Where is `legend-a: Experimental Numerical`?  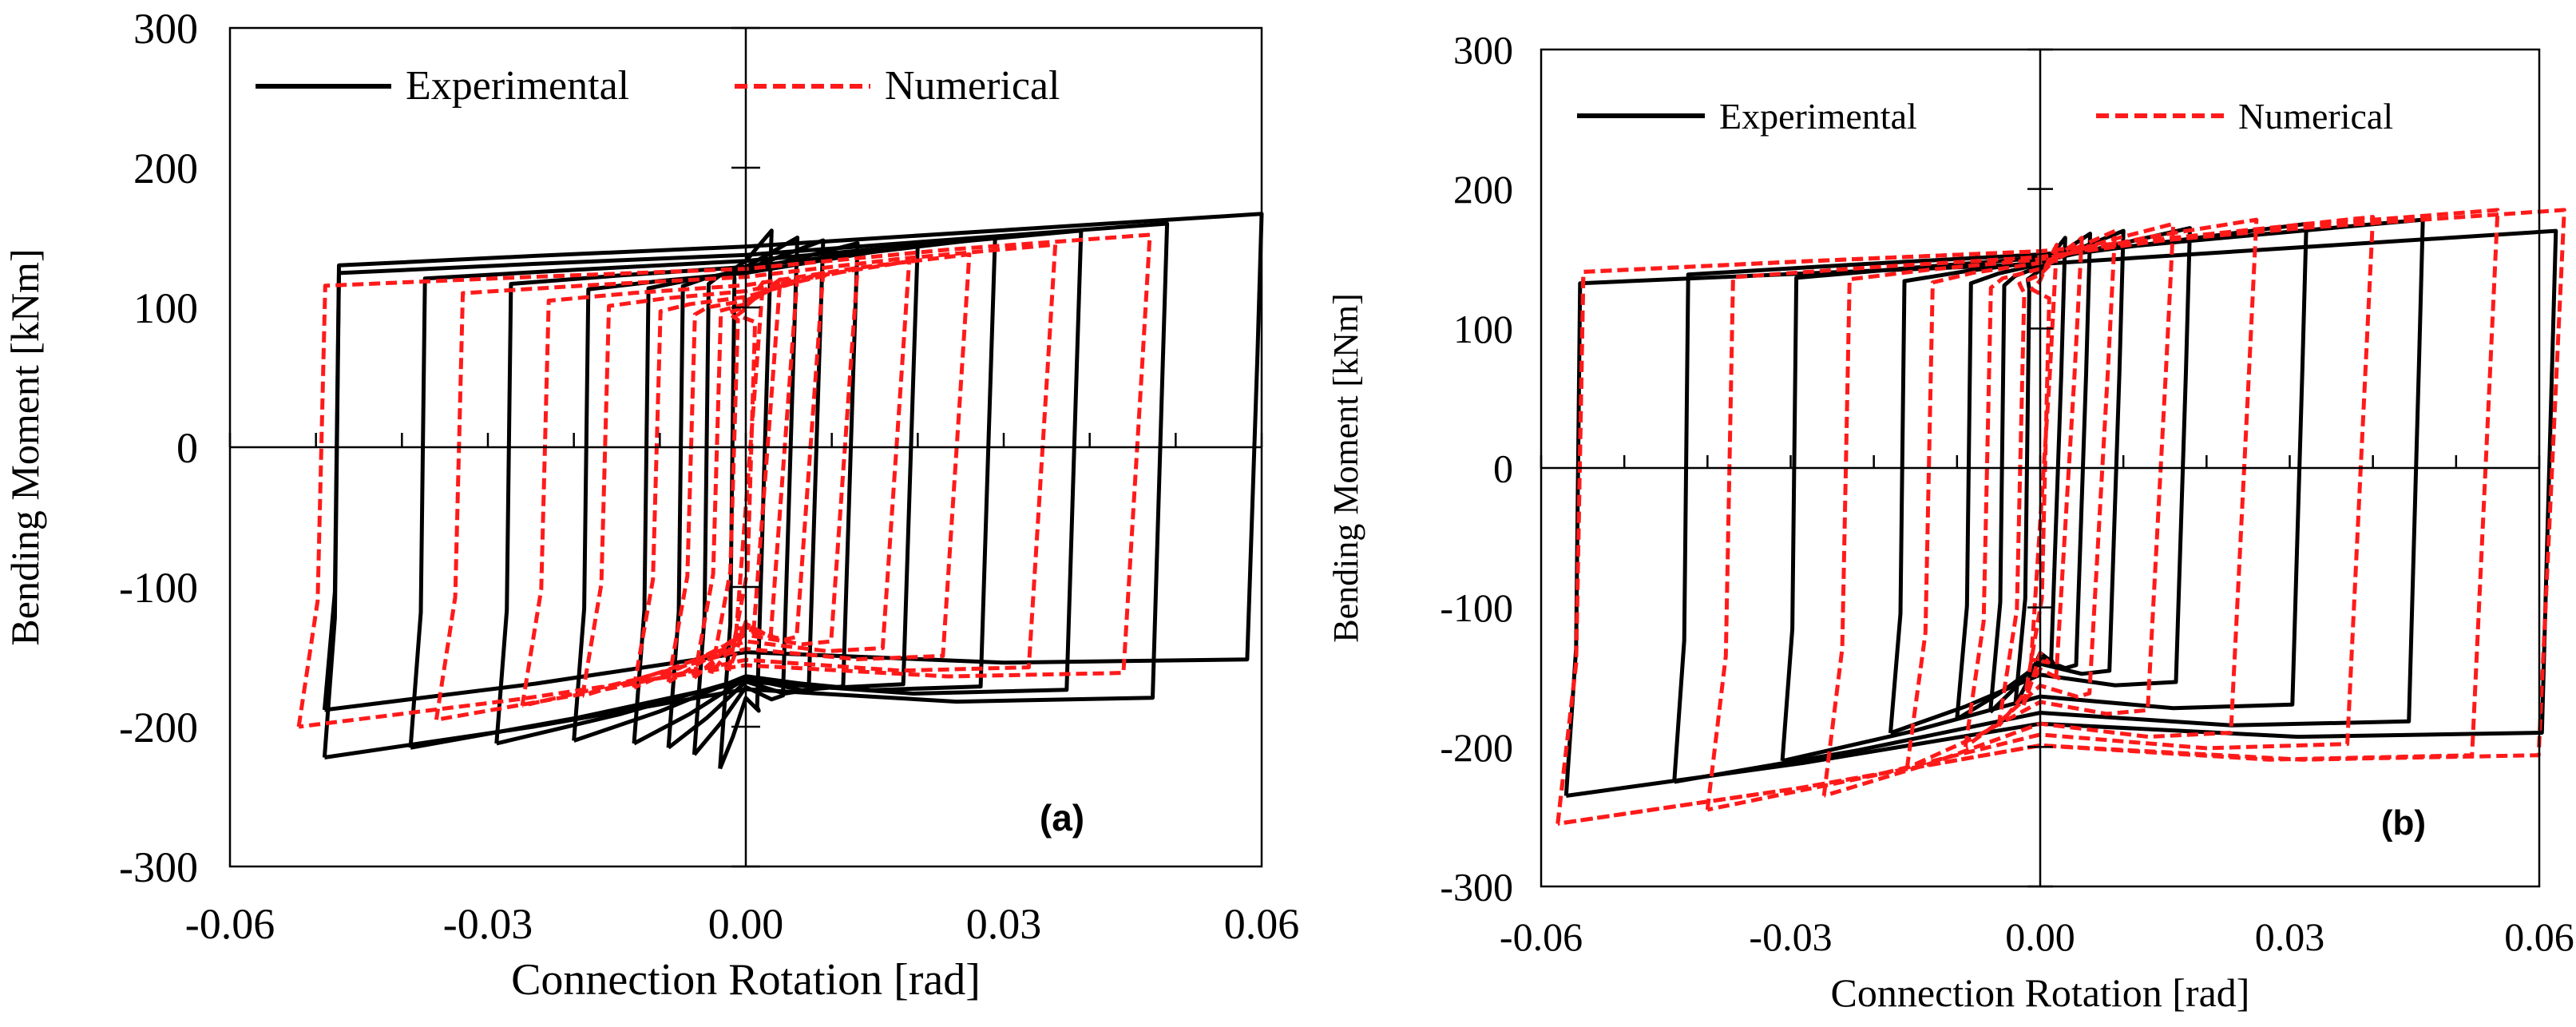
legend-a: Experimental Numerical is located at coordinates (658, 86).